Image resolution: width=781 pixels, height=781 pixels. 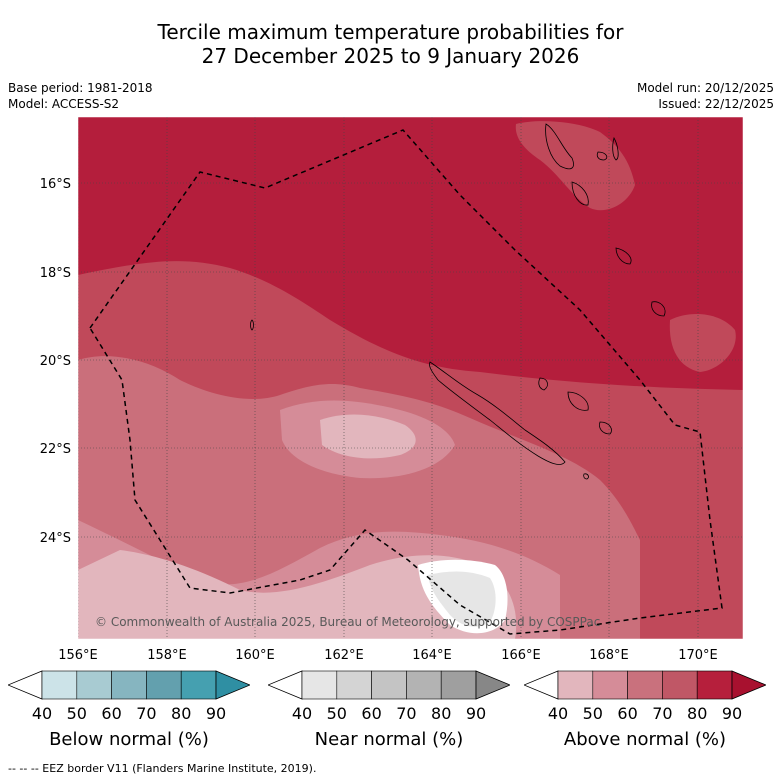 What do you see at coordinates (578, 401) in the screenshot?
I see `loyalty-islands-coast` at bounding box center [578, 401].